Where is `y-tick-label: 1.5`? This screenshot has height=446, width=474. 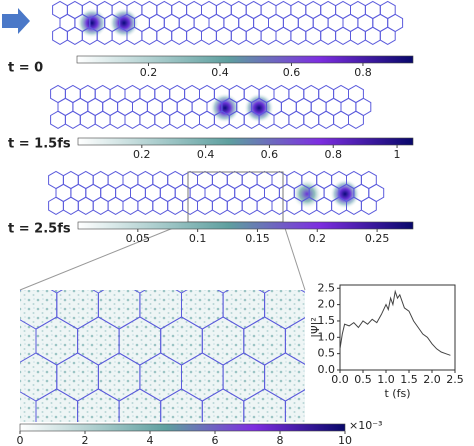
y-tick-label: 1.5 is located at coordinates (327, 320).